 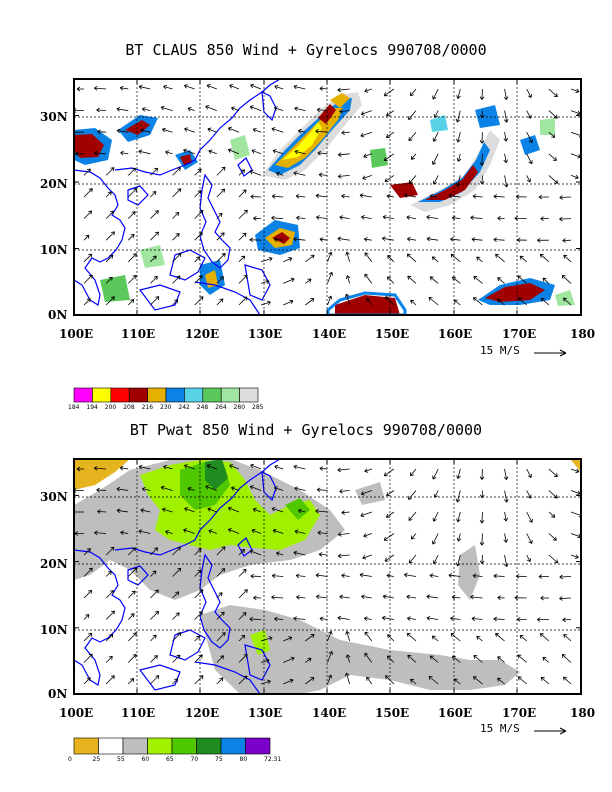 What do you see at coordinates (221, 407) in the screenshot?
I see `colorbar-tick-label: 264` at bounding box center [221, 407].